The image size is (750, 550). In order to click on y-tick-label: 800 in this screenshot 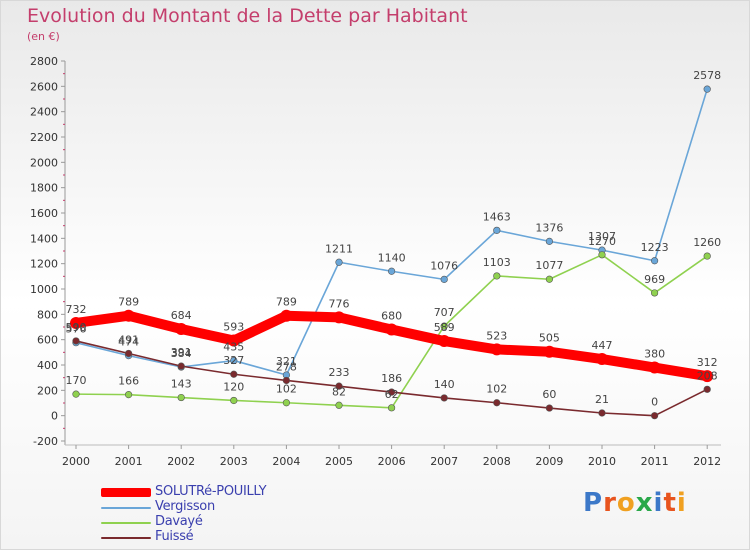, I will do `click(47, 314)`.